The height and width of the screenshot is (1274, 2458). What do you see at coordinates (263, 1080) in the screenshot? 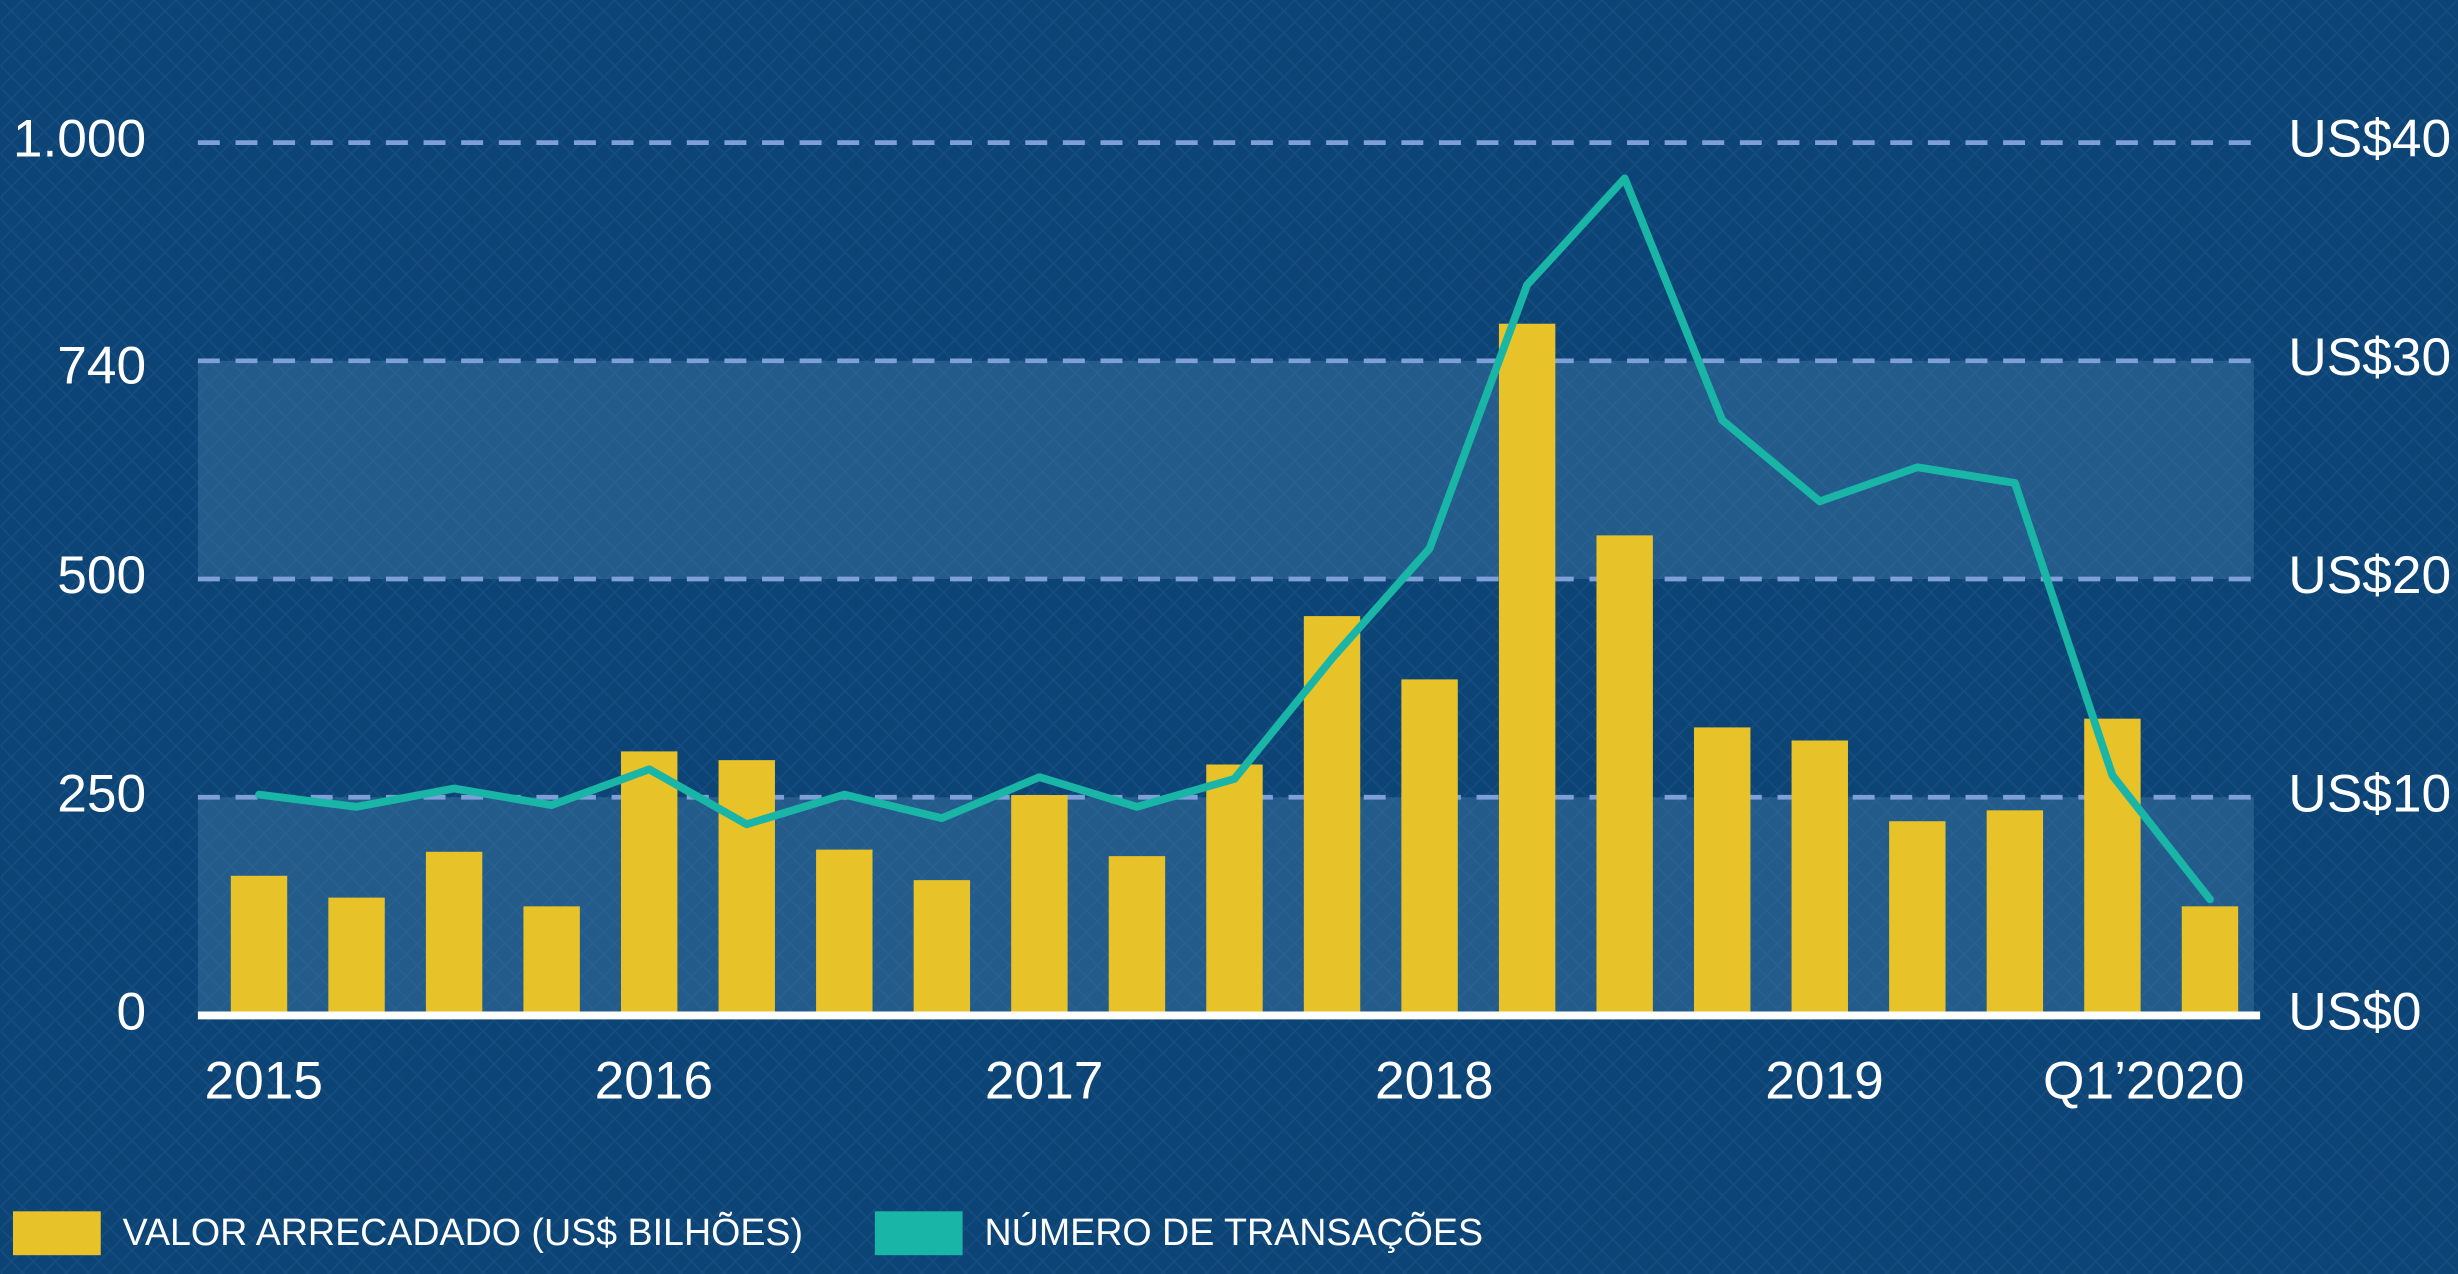
I see `x-tick-label: 2015` at bounding box center [263, 1080].